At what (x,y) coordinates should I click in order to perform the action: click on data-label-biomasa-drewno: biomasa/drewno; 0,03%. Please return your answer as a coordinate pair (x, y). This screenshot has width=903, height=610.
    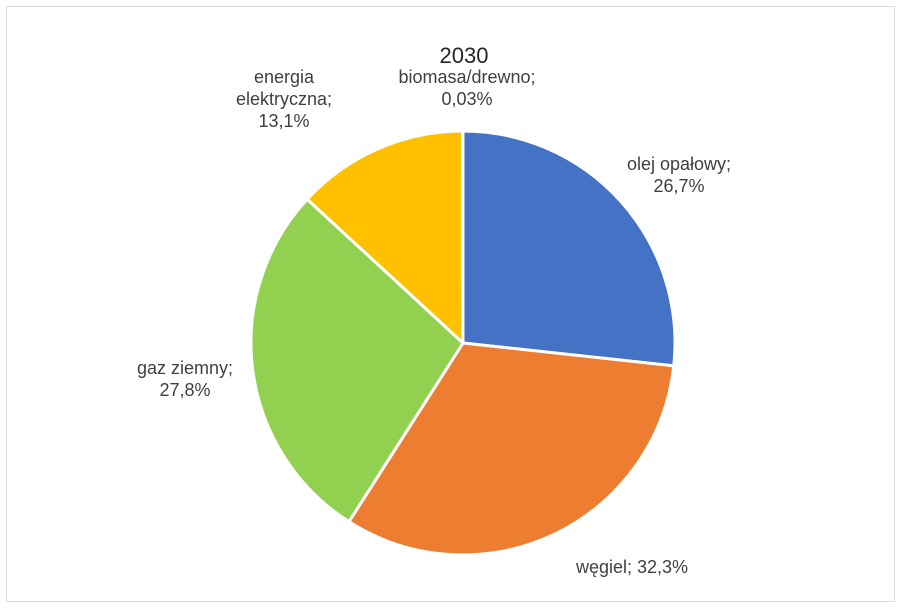
    Looking at the image, I should click on (466, 88).